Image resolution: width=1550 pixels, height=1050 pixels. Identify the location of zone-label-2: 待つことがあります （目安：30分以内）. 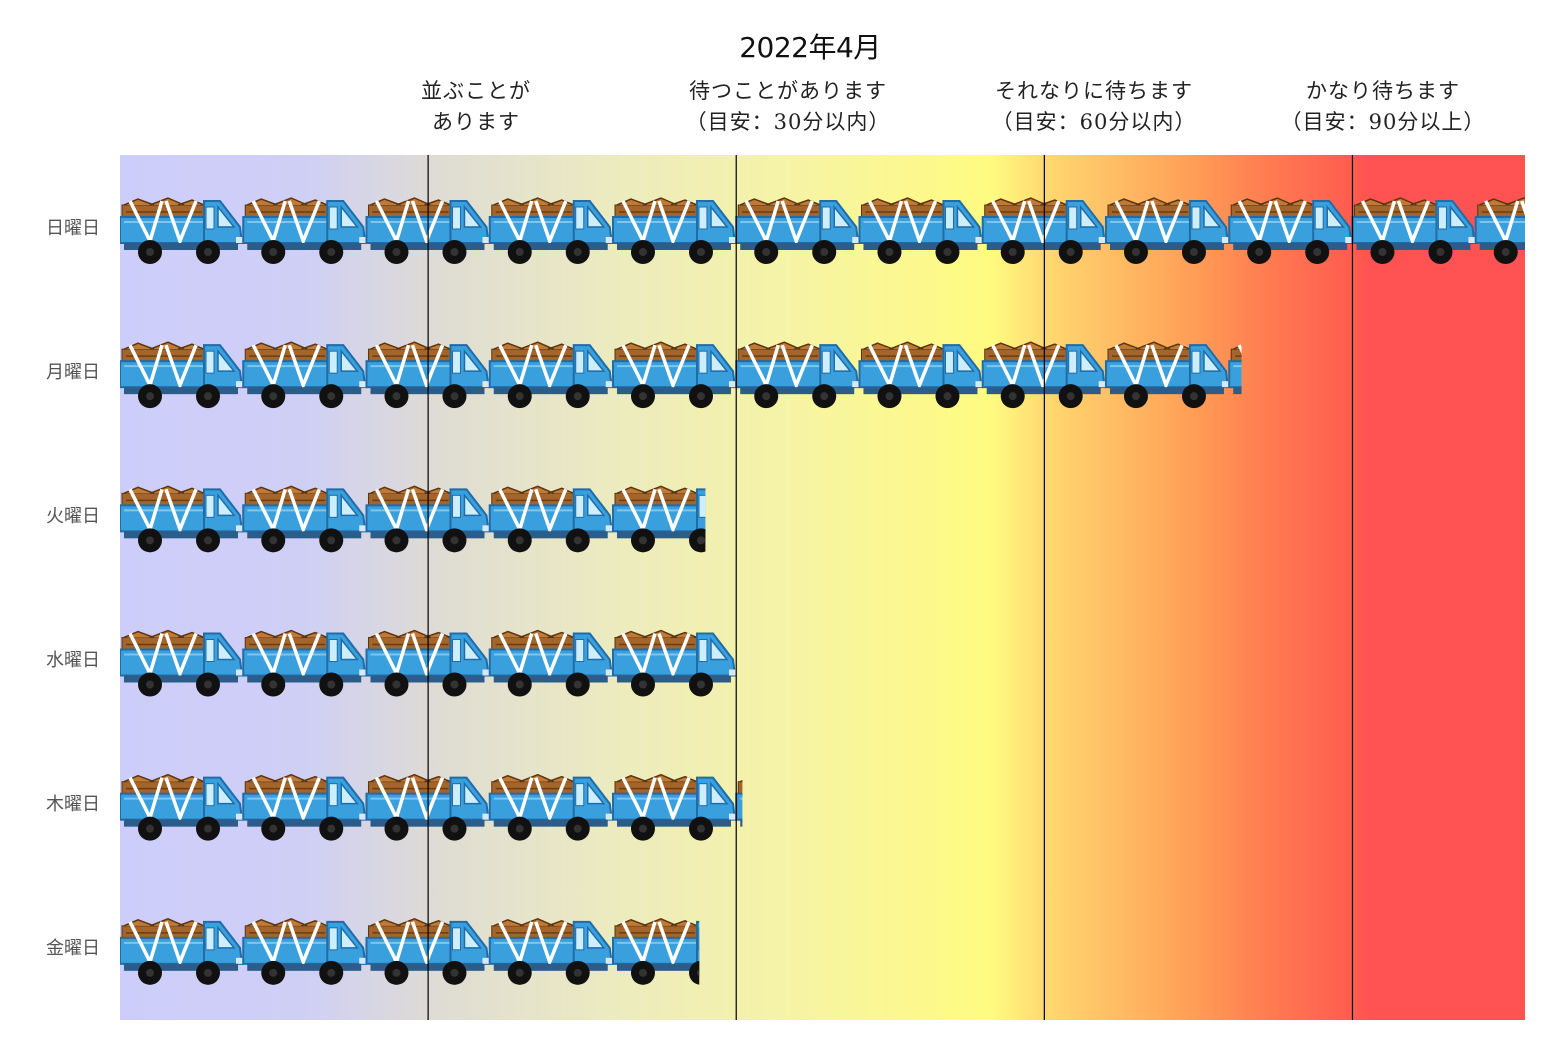
(788, 107).